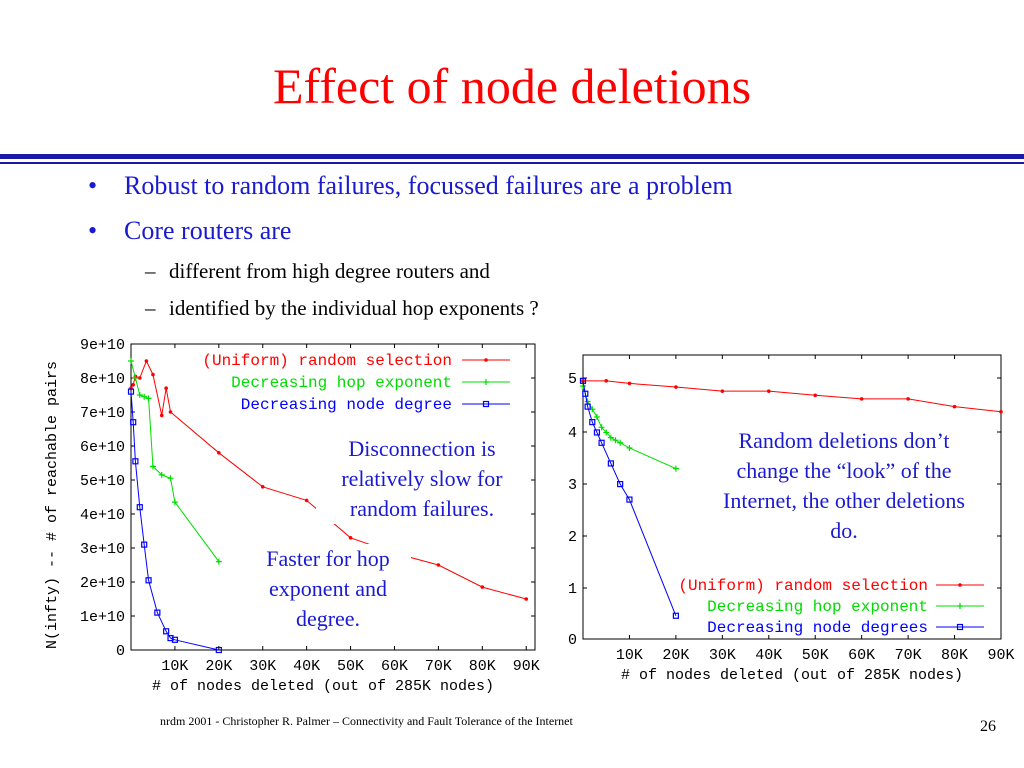  What do you see at coordinates (102, 617) in the screenshot?
I see `y-tick-label: 1e+10` at bounding box center [102, 617].